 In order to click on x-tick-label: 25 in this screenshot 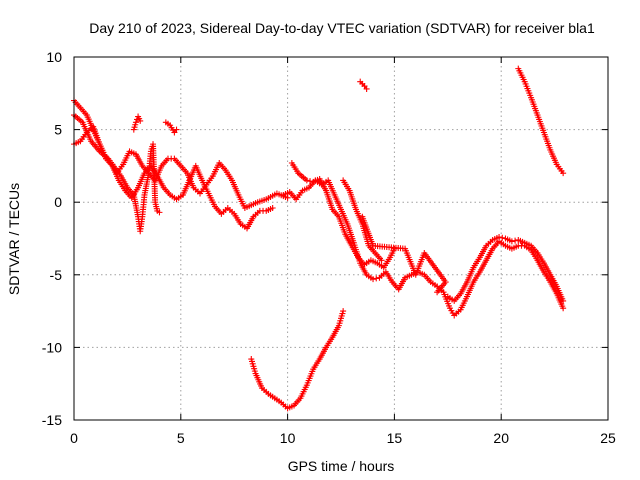, I will do `click(608, 438)`.